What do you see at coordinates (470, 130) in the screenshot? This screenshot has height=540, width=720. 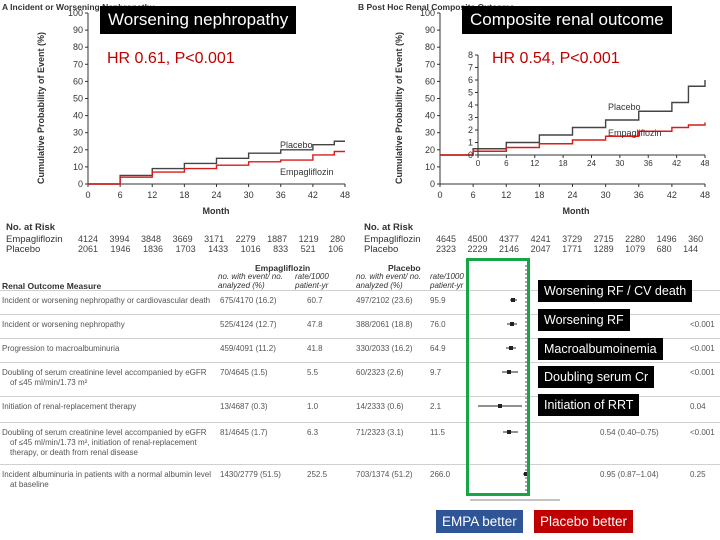 I see `pb-inset-ytick-label: 2` at bounding box center [470, 130].